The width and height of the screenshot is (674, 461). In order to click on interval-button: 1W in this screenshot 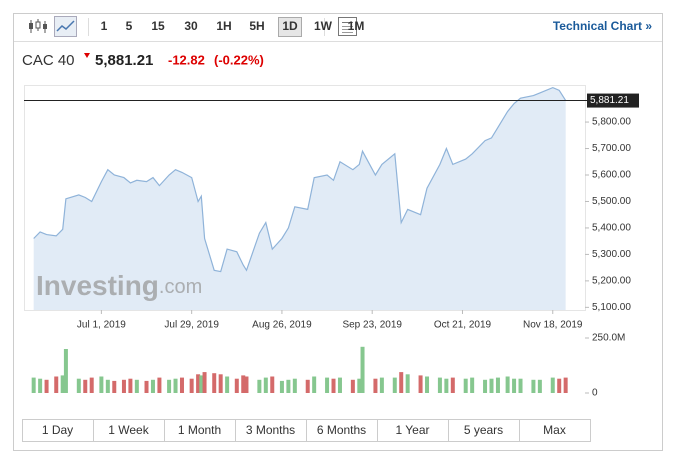, I will do `click(323, 26)`.